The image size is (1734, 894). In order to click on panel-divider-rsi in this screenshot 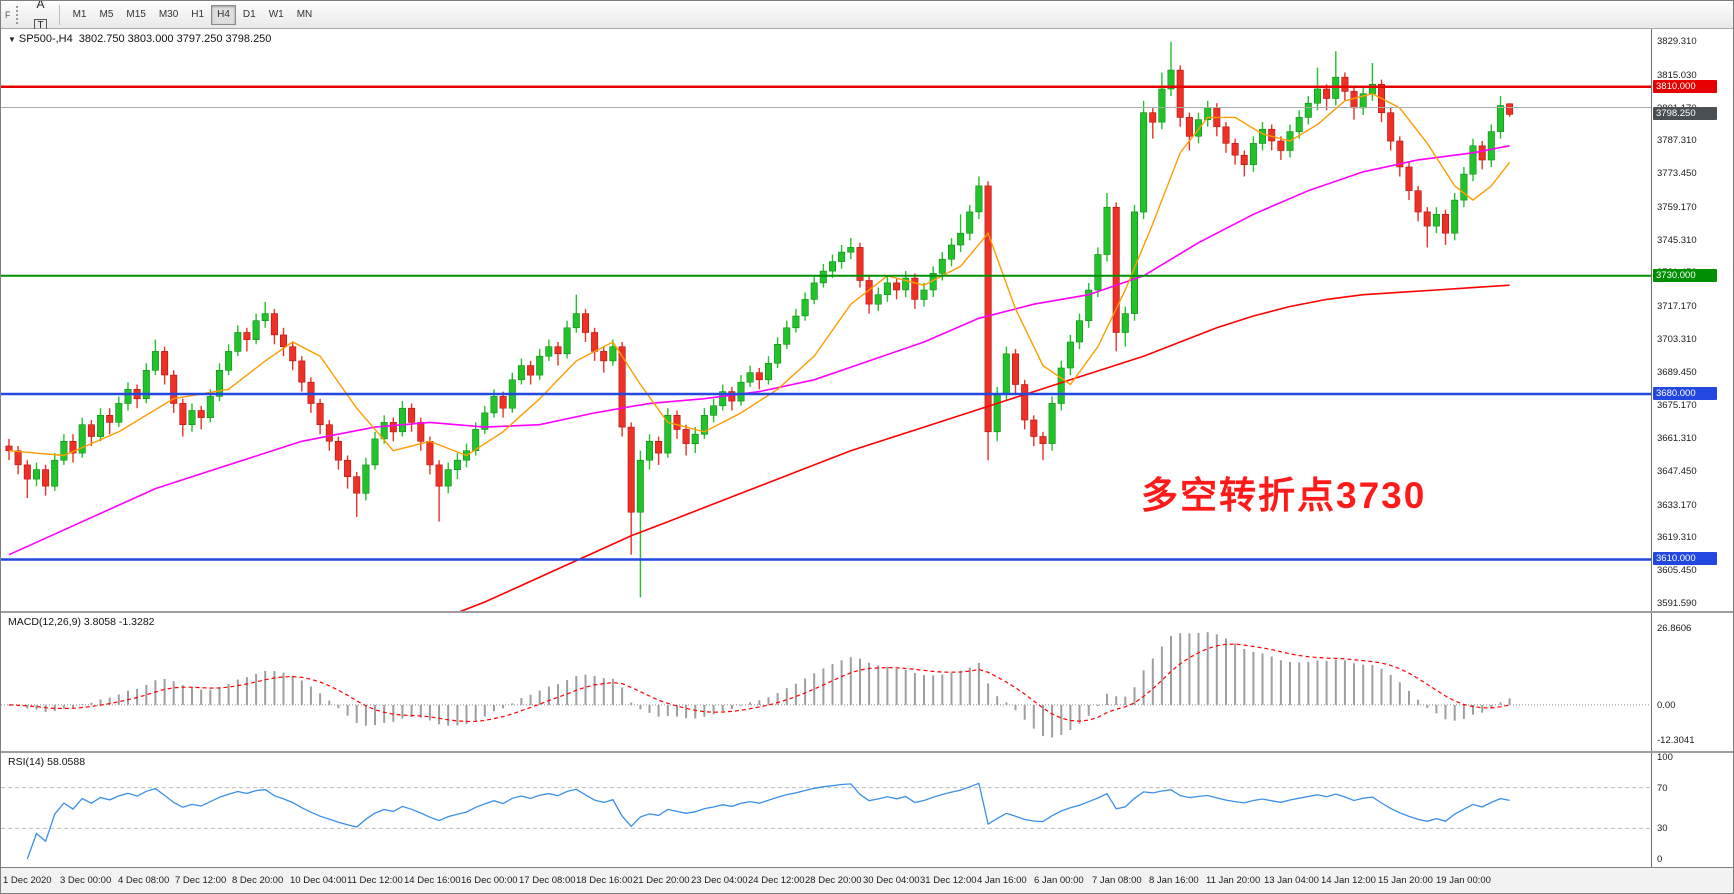, I will do `click(867, 752)`.